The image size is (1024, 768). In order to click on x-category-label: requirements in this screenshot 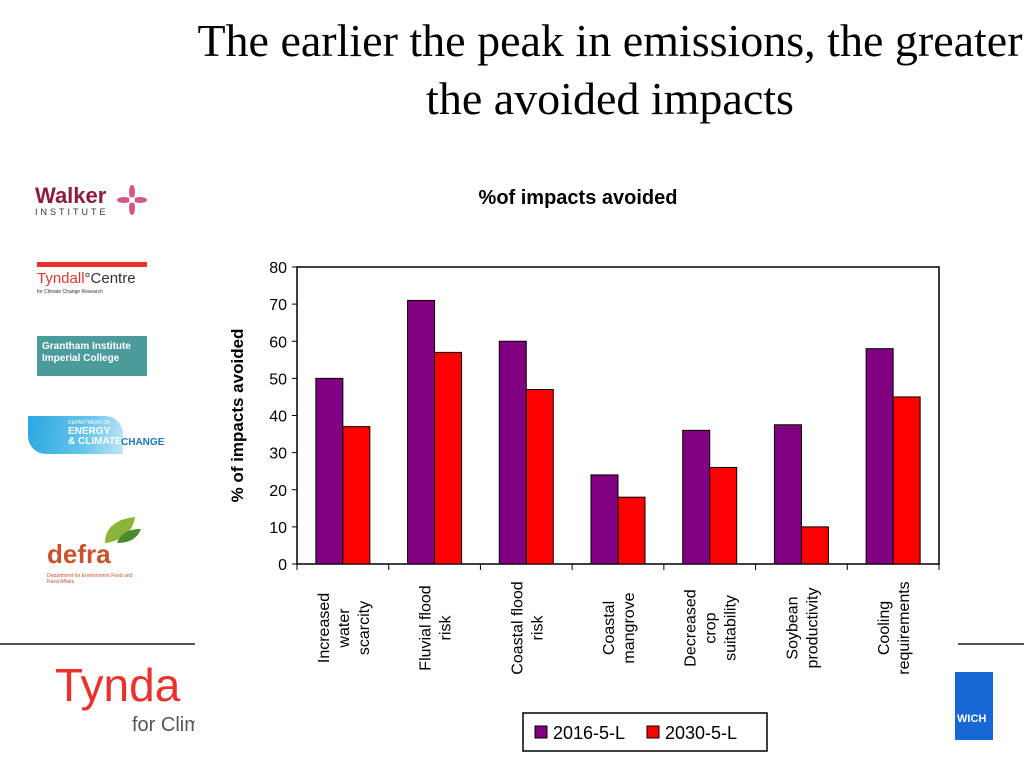, I will do `click(904, 627)`.